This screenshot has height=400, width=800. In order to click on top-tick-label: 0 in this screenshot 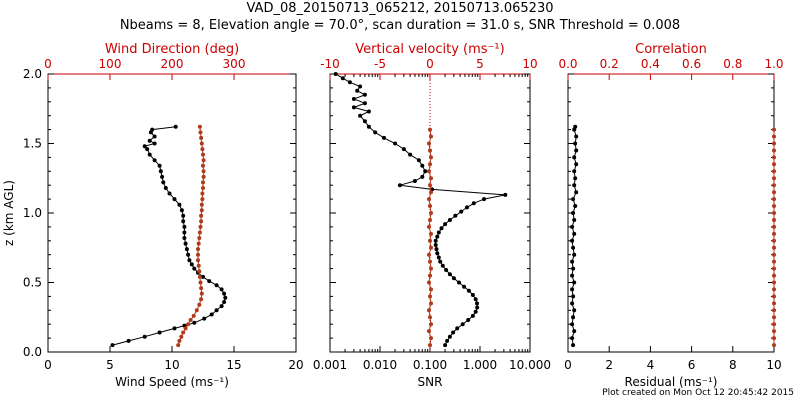, I will do `click(430, 64)`.